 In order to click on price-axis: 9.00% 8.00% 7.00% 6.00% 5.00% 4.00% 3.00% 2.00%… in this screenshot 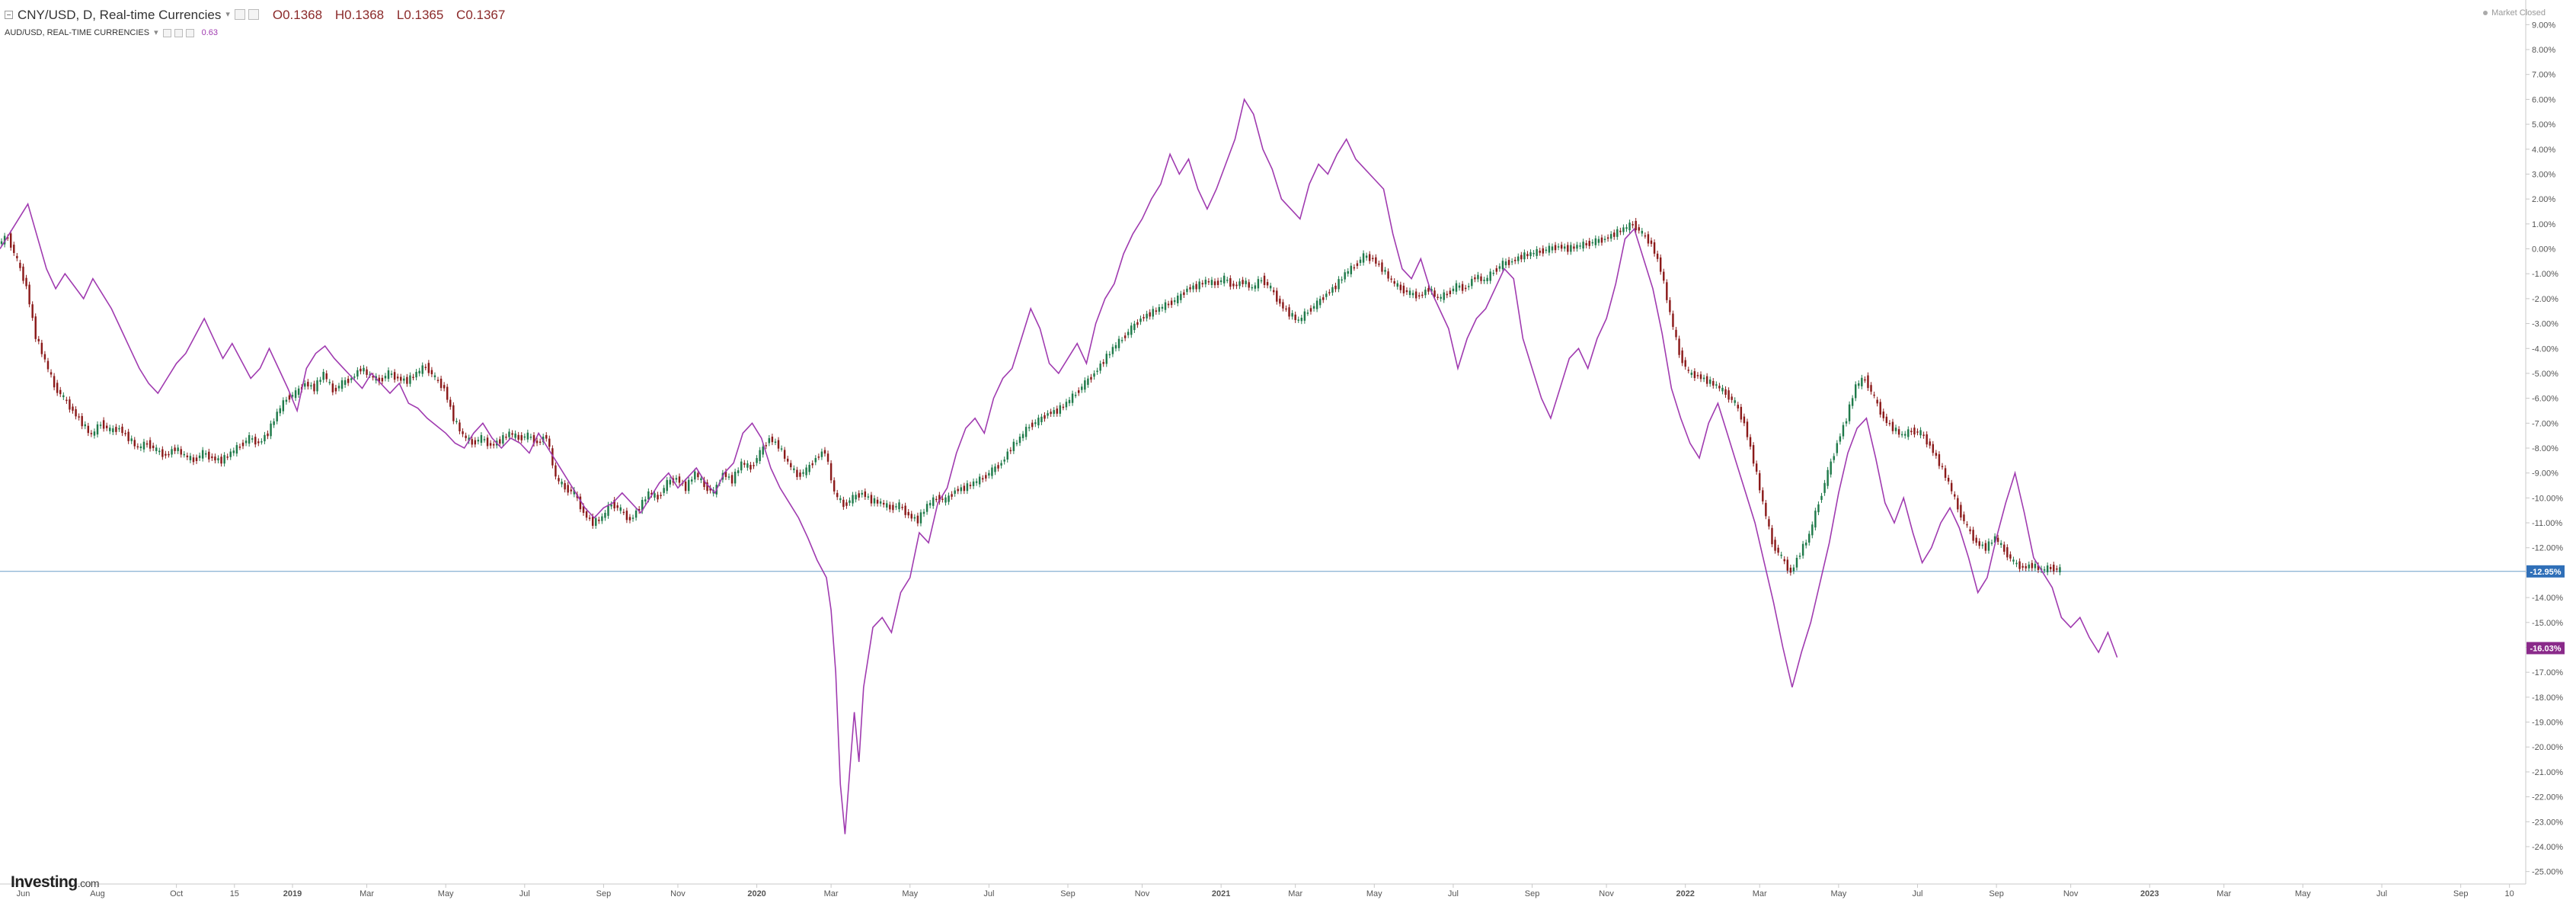, I will do `click(2544, 449)`.